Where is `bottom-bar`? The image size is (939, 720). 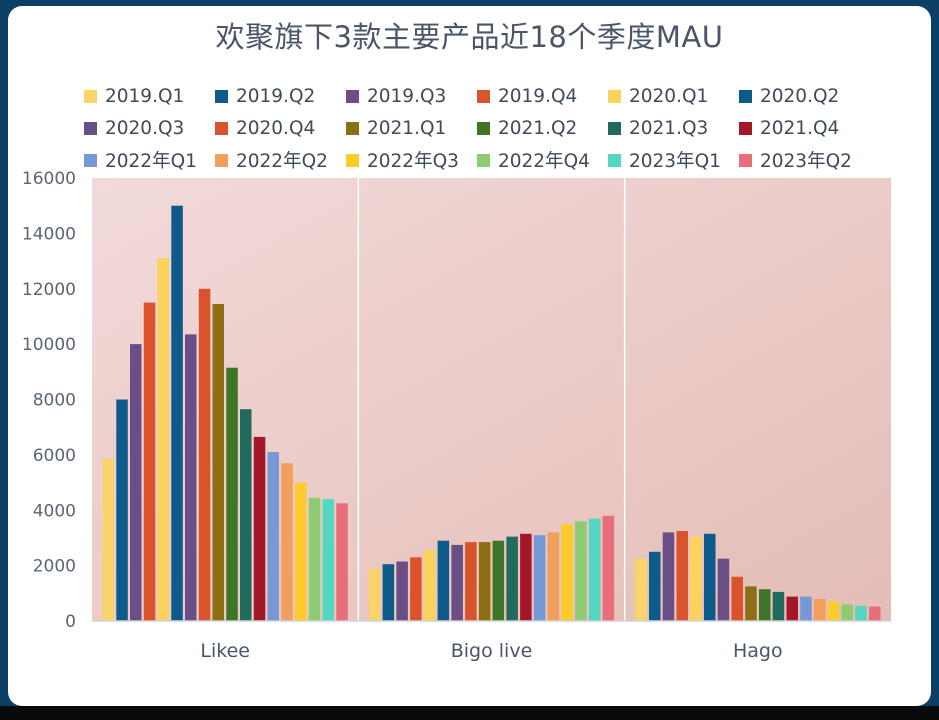 bottom-bar is located at coordinates (469, 713).